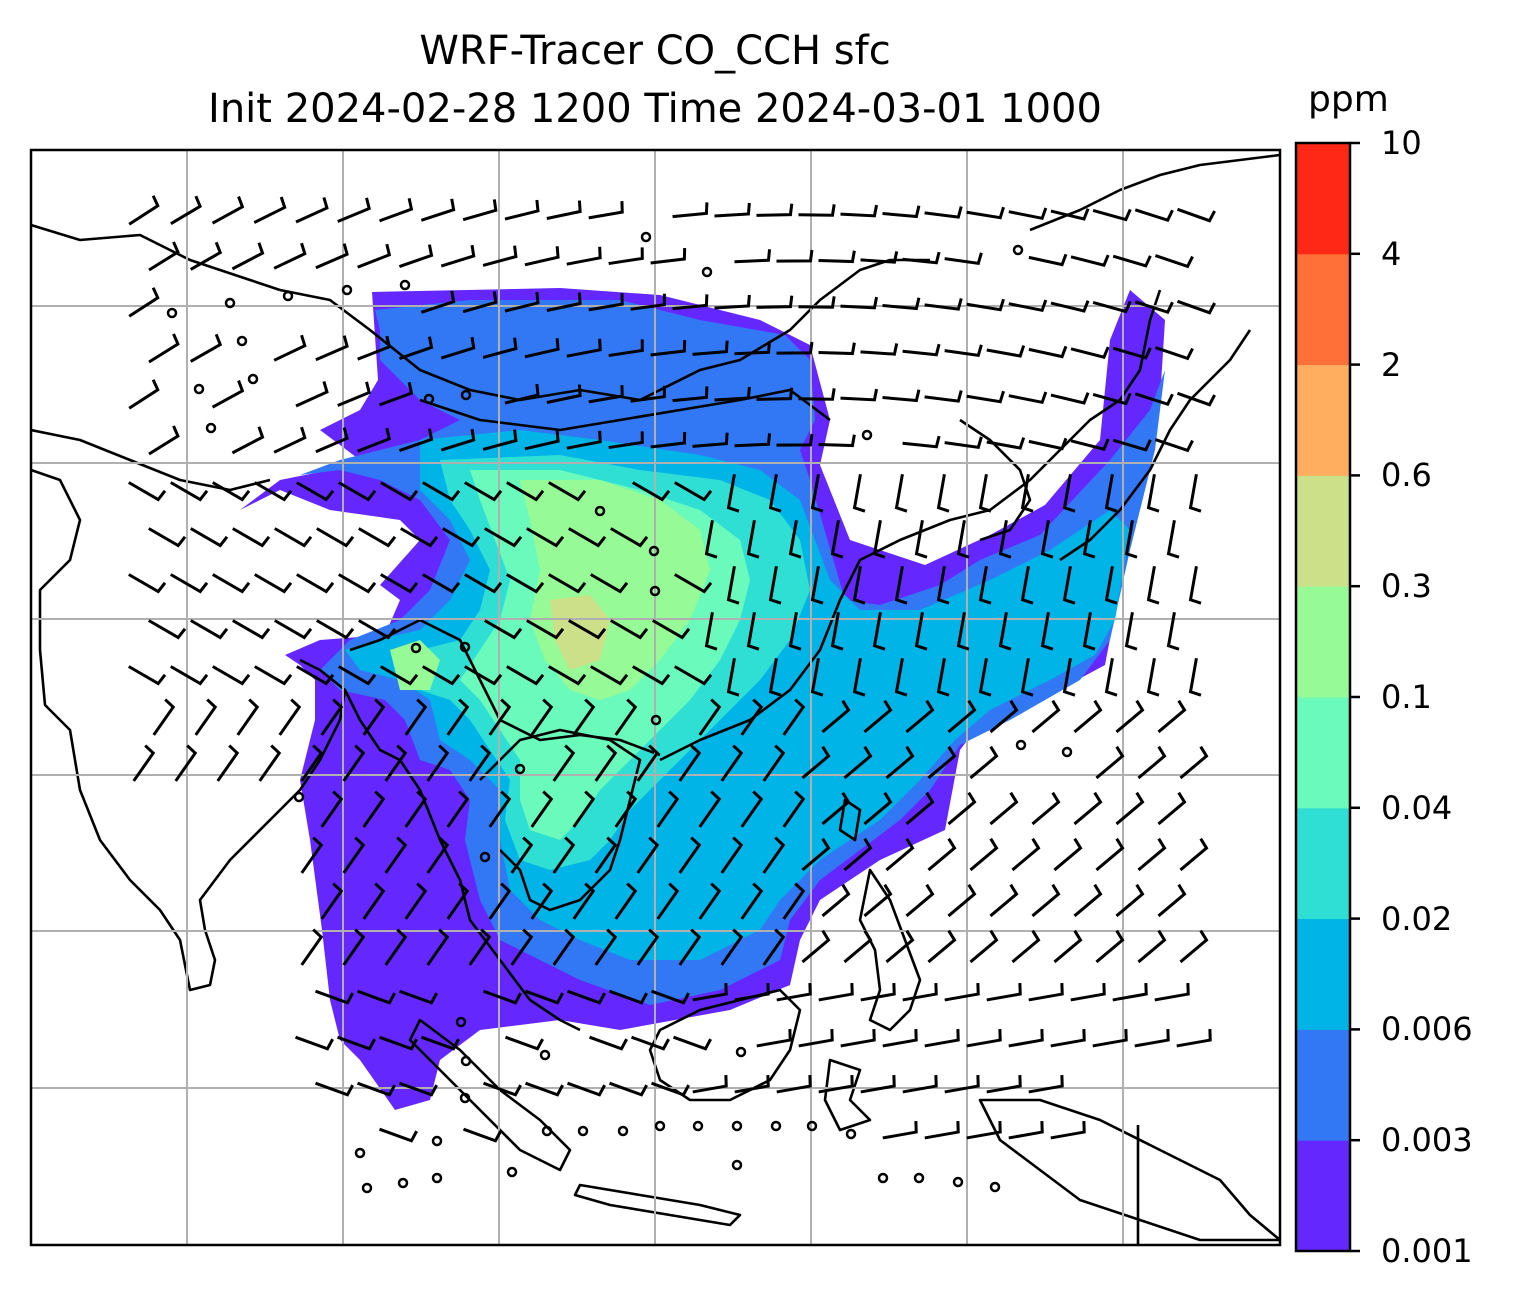  What do you see at coordinates (490, 1095) in the screenshot?
I see `coastline-sumatra` at bounding box center [490, 1095].